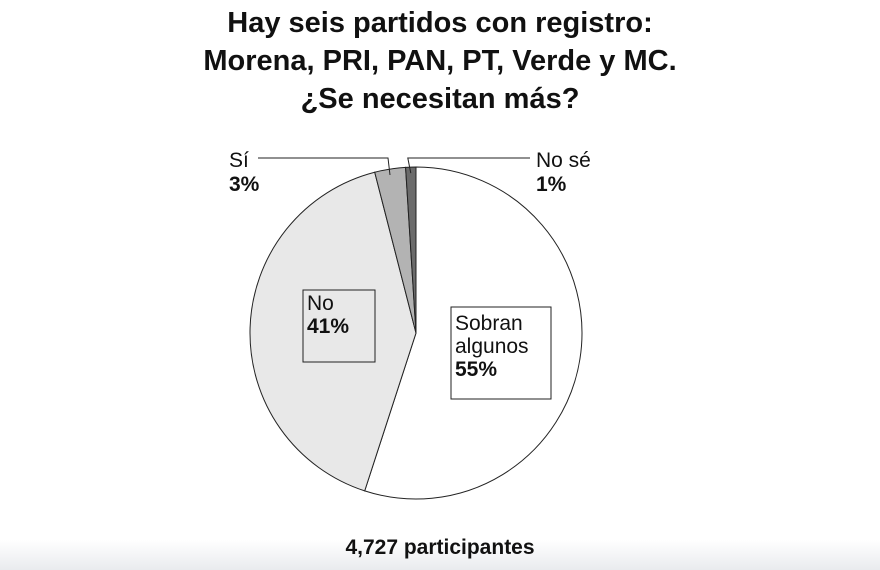 This screenshot has width=880, height=570. Describe the element at coordinates (324, 166) in the screenshot. I see `leader-line-si` at that location.